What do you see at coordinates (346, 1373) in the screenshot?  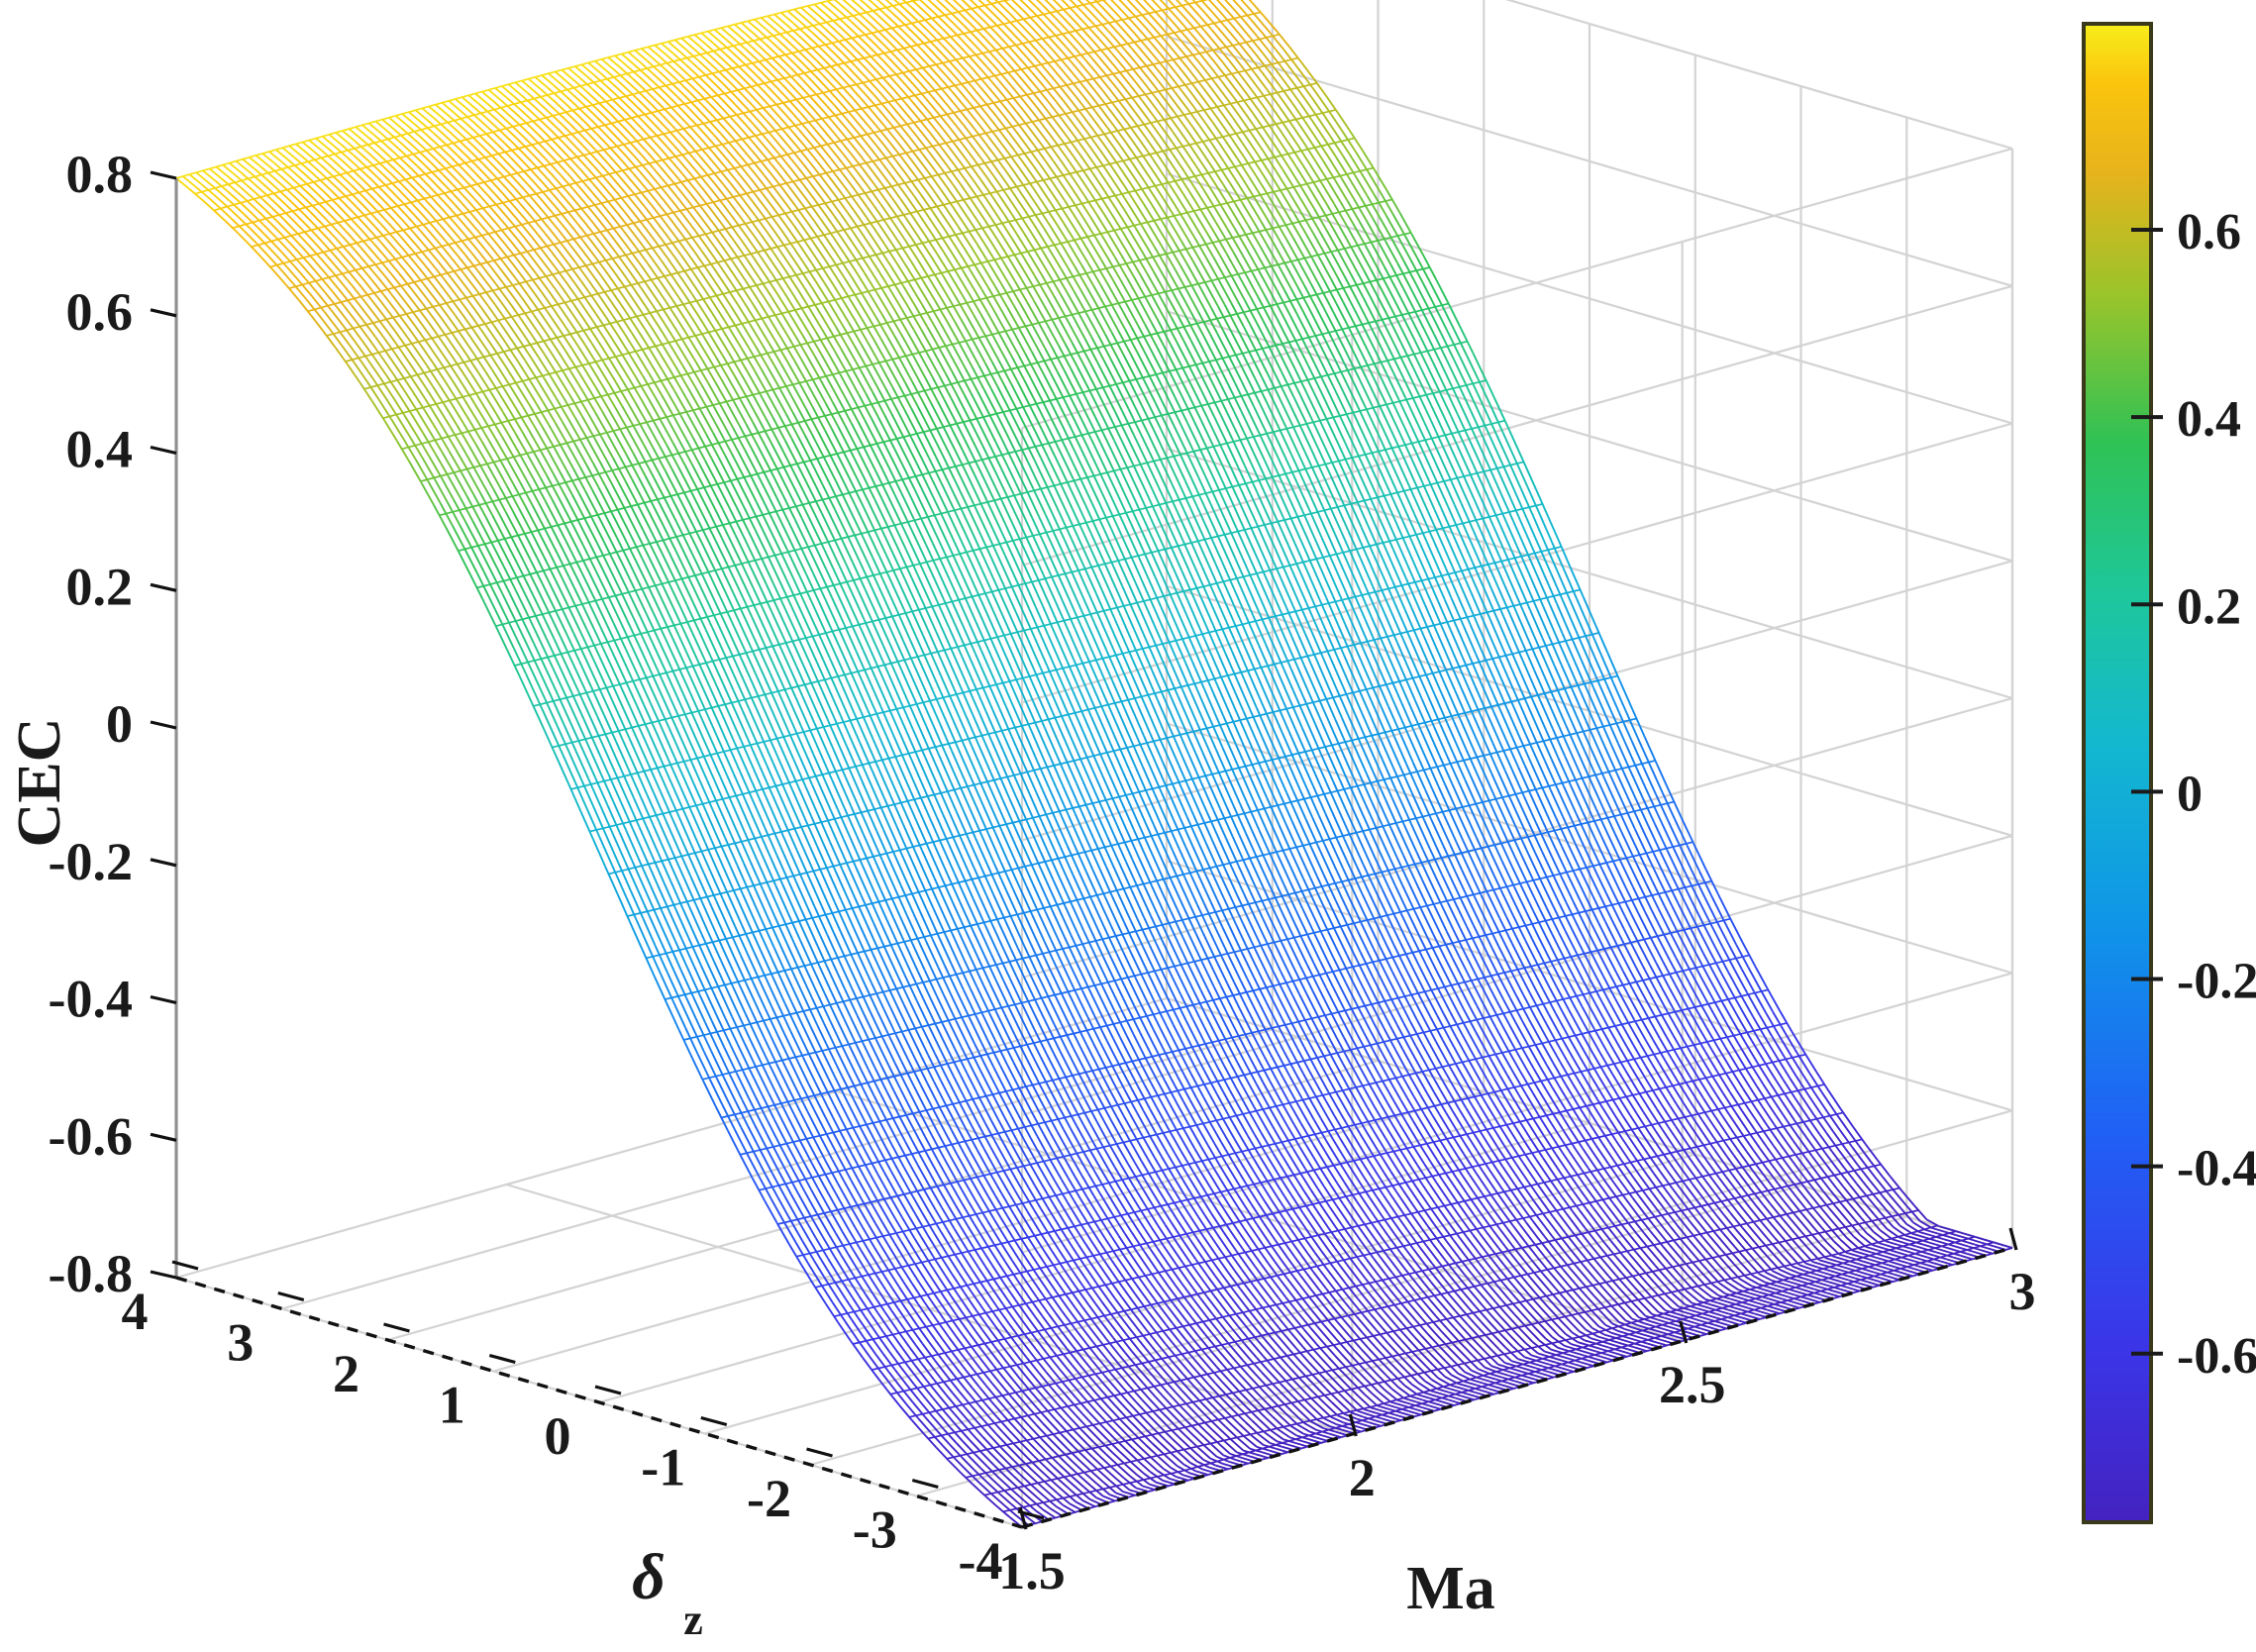 I see `x-tick-label: 2` at bounding box center [346, 1373].